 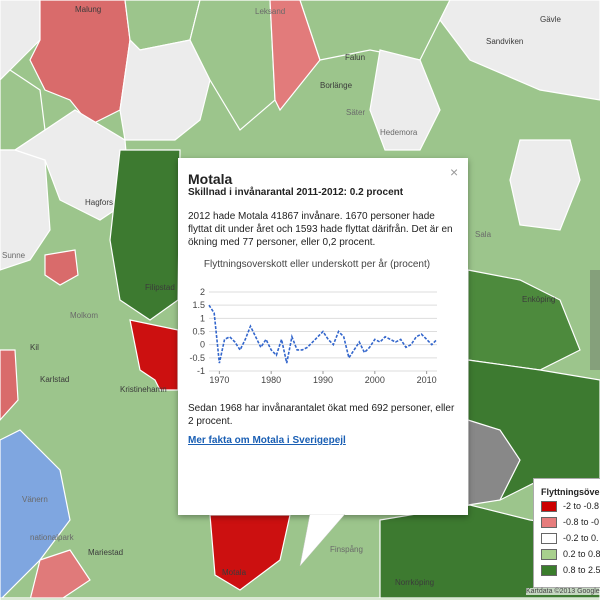 I want to click on place-label: Vänern, so click(x=35, y=499).